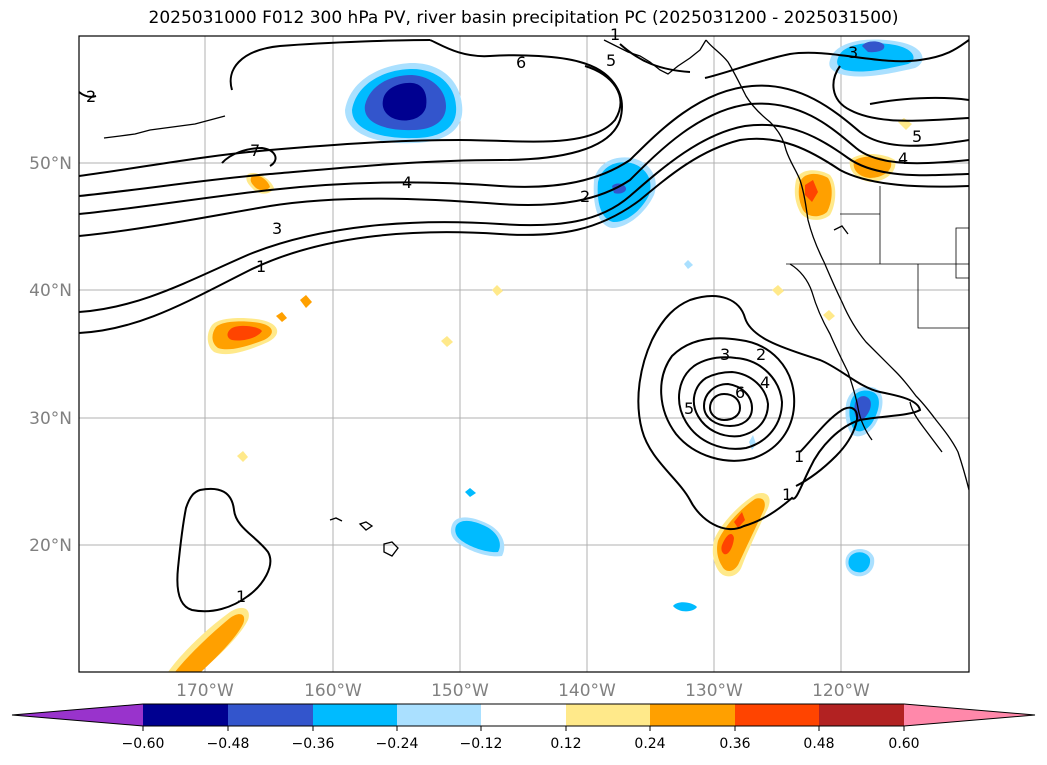 The width and height of the screenshot is (1047, 765). I want to click on colorbar-tick-label: −0.12, so click(481, 744).